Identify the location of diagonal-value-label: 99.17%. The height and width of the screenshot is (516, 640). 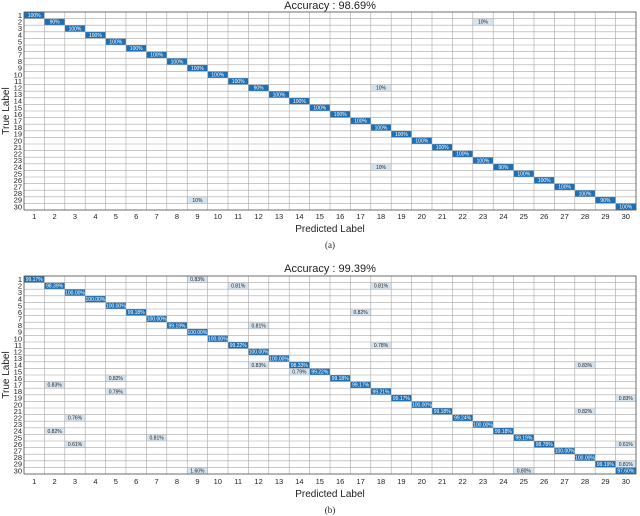
(402, 399).